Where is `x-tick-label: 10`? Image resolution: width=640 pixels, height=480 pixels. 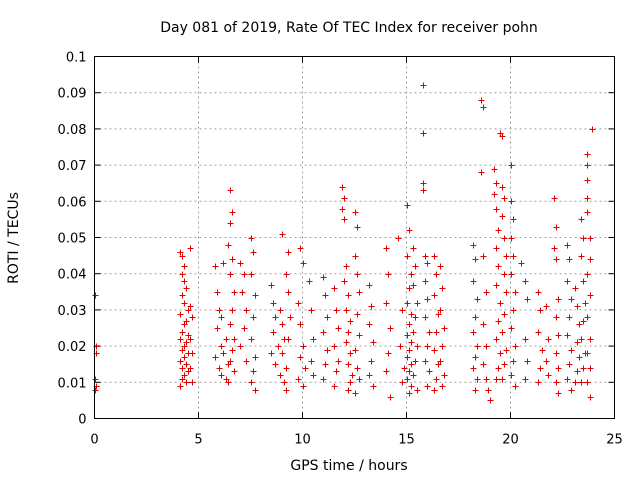 x-tick-label: 10 is located at coordinates (302, 440).